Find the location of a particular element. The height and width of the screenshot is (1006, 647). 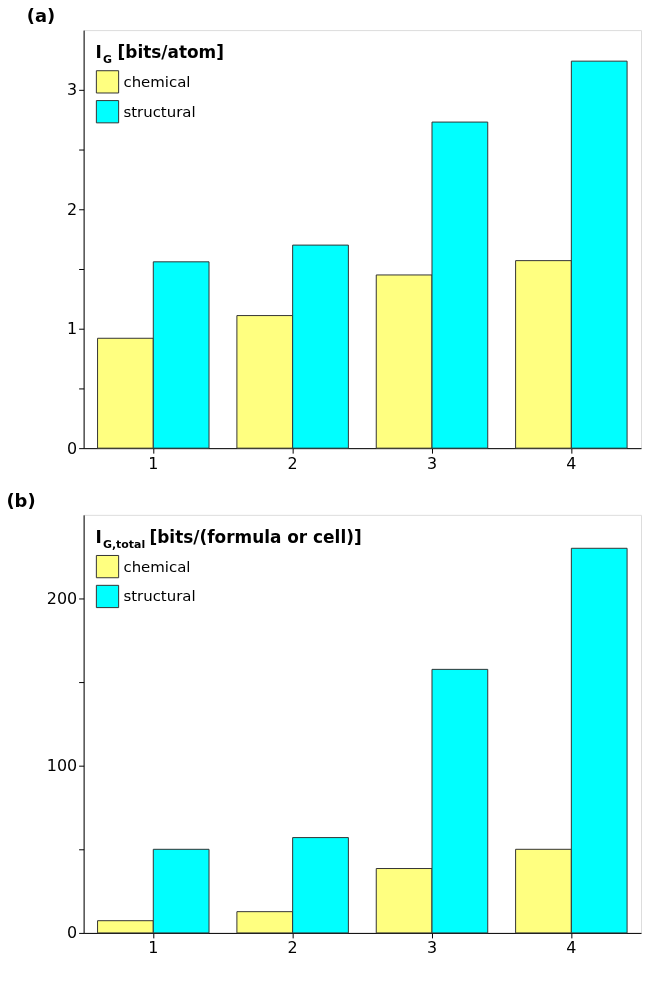

y-tick-label: 100 is located at coordinates (62, 766).